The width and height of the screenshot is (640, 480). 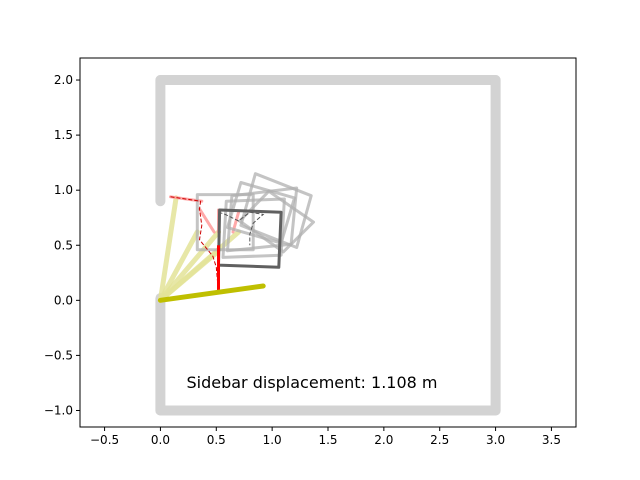 I want to click on x-tick-label: 1.5, so click(x=327, y=440).